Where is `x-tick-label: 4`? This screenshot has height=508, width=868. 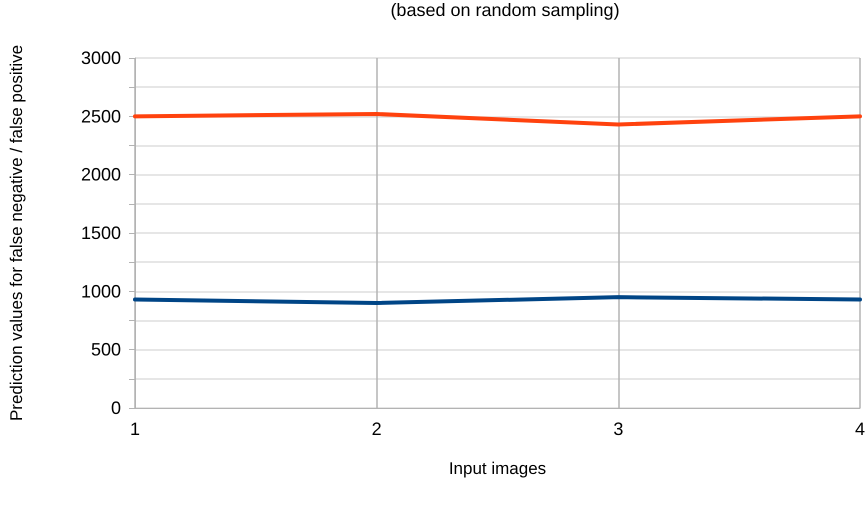
x-tick-label: 4 is located at coordinates (859, 429).